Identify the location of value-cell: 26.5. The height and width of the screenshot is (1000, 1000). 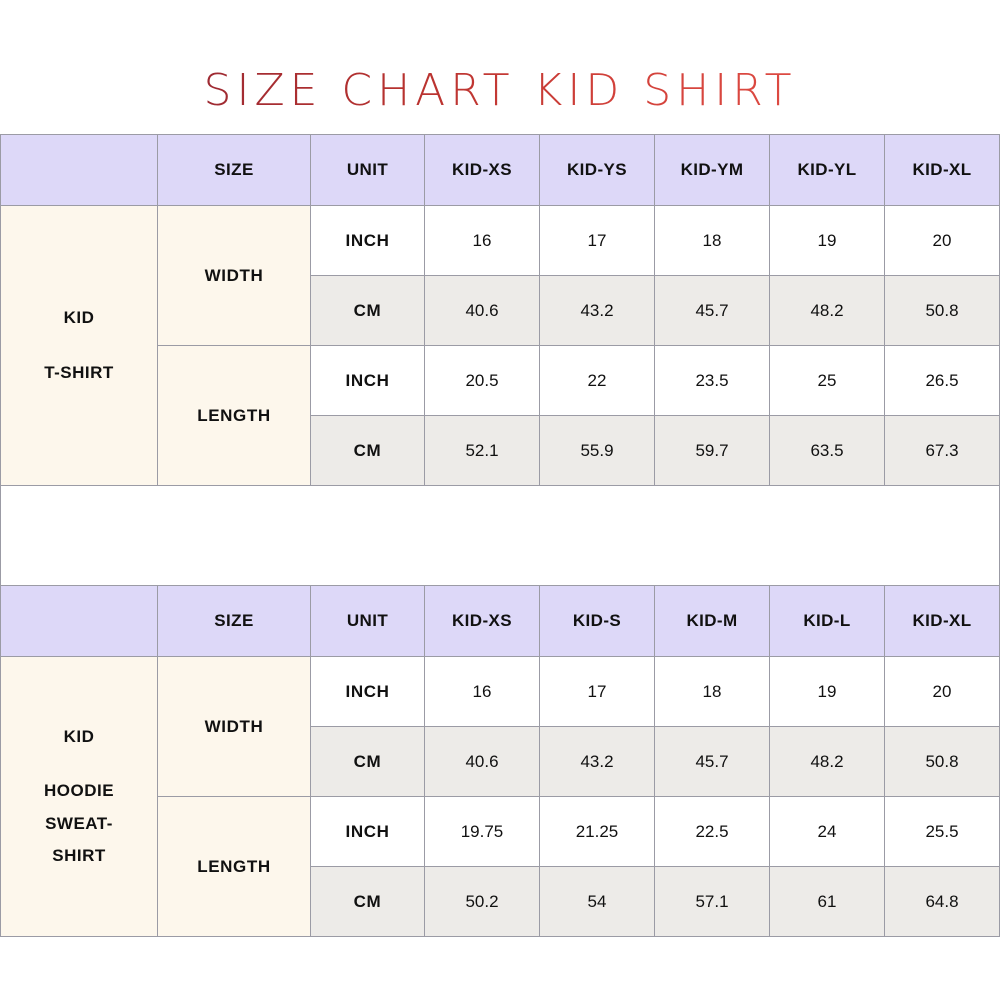
(942, 380).